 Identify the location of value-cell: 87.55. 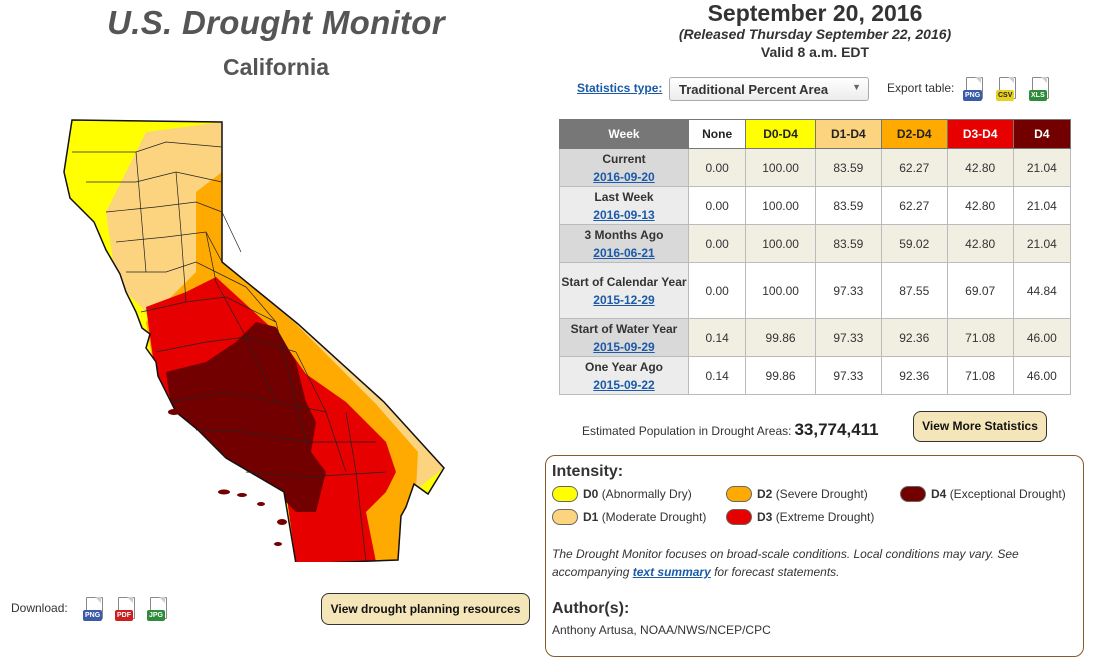
(914, 290).